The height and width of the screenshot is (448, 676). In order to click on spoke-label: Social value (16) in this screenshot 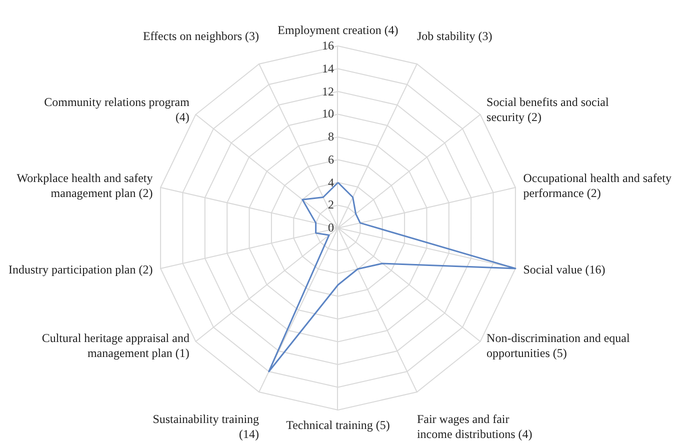, I will do `click(564, 270)`.